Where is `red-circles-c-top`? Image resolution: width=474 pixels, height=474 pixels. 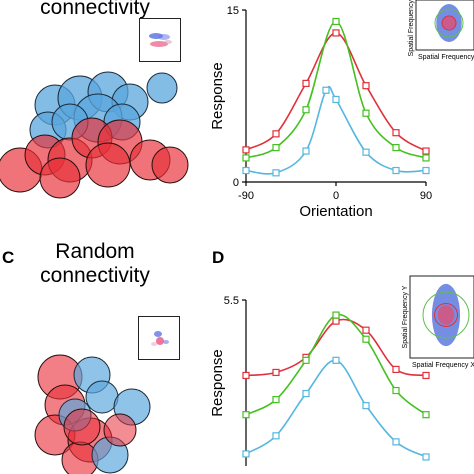 red-circles-c-top is located at coordinates (100, 427).